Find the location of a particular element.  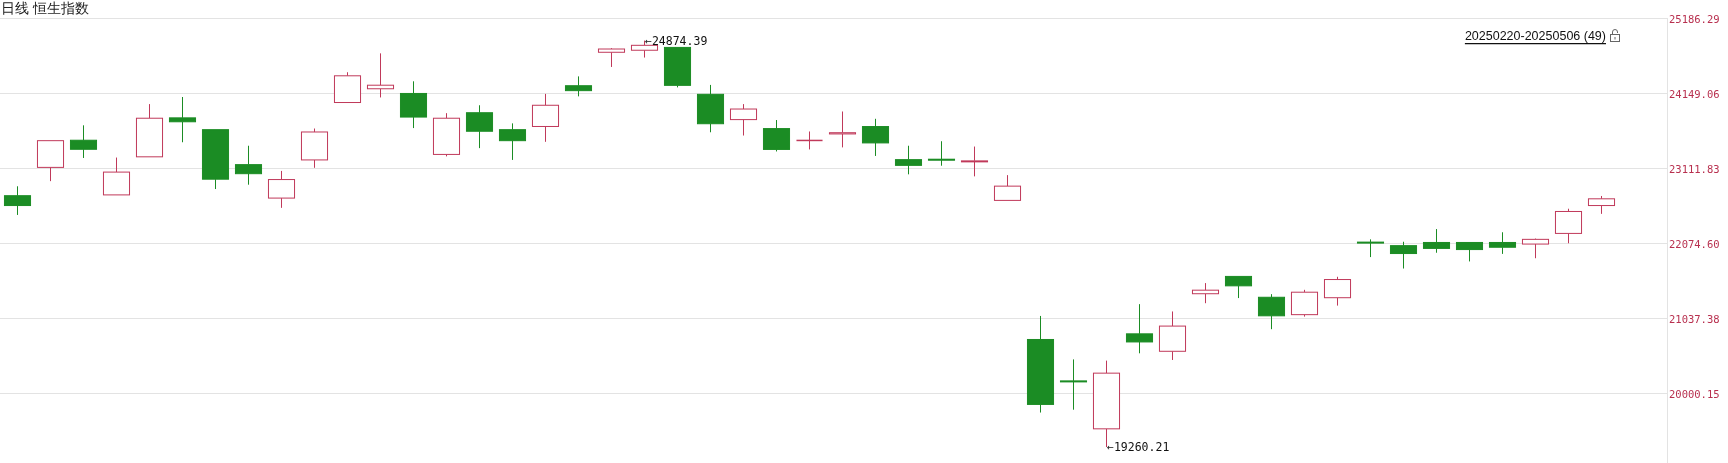

y-tick-label: 21037.38 is located at coordinates (1694, 318).